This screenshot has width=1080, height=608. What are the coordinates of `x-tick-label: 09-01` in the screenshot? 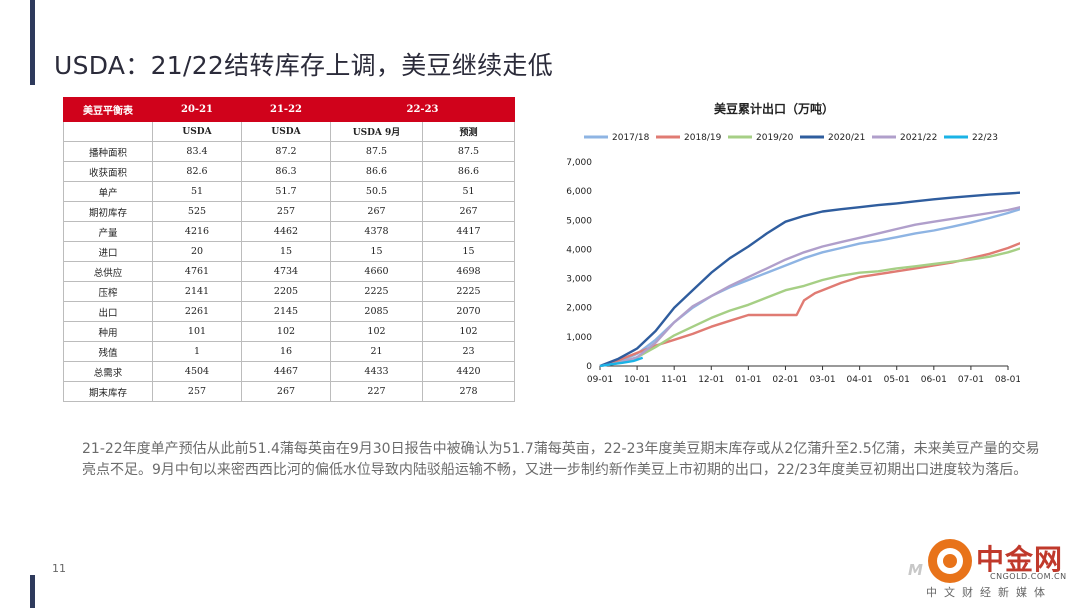 It's located at (600, 380).